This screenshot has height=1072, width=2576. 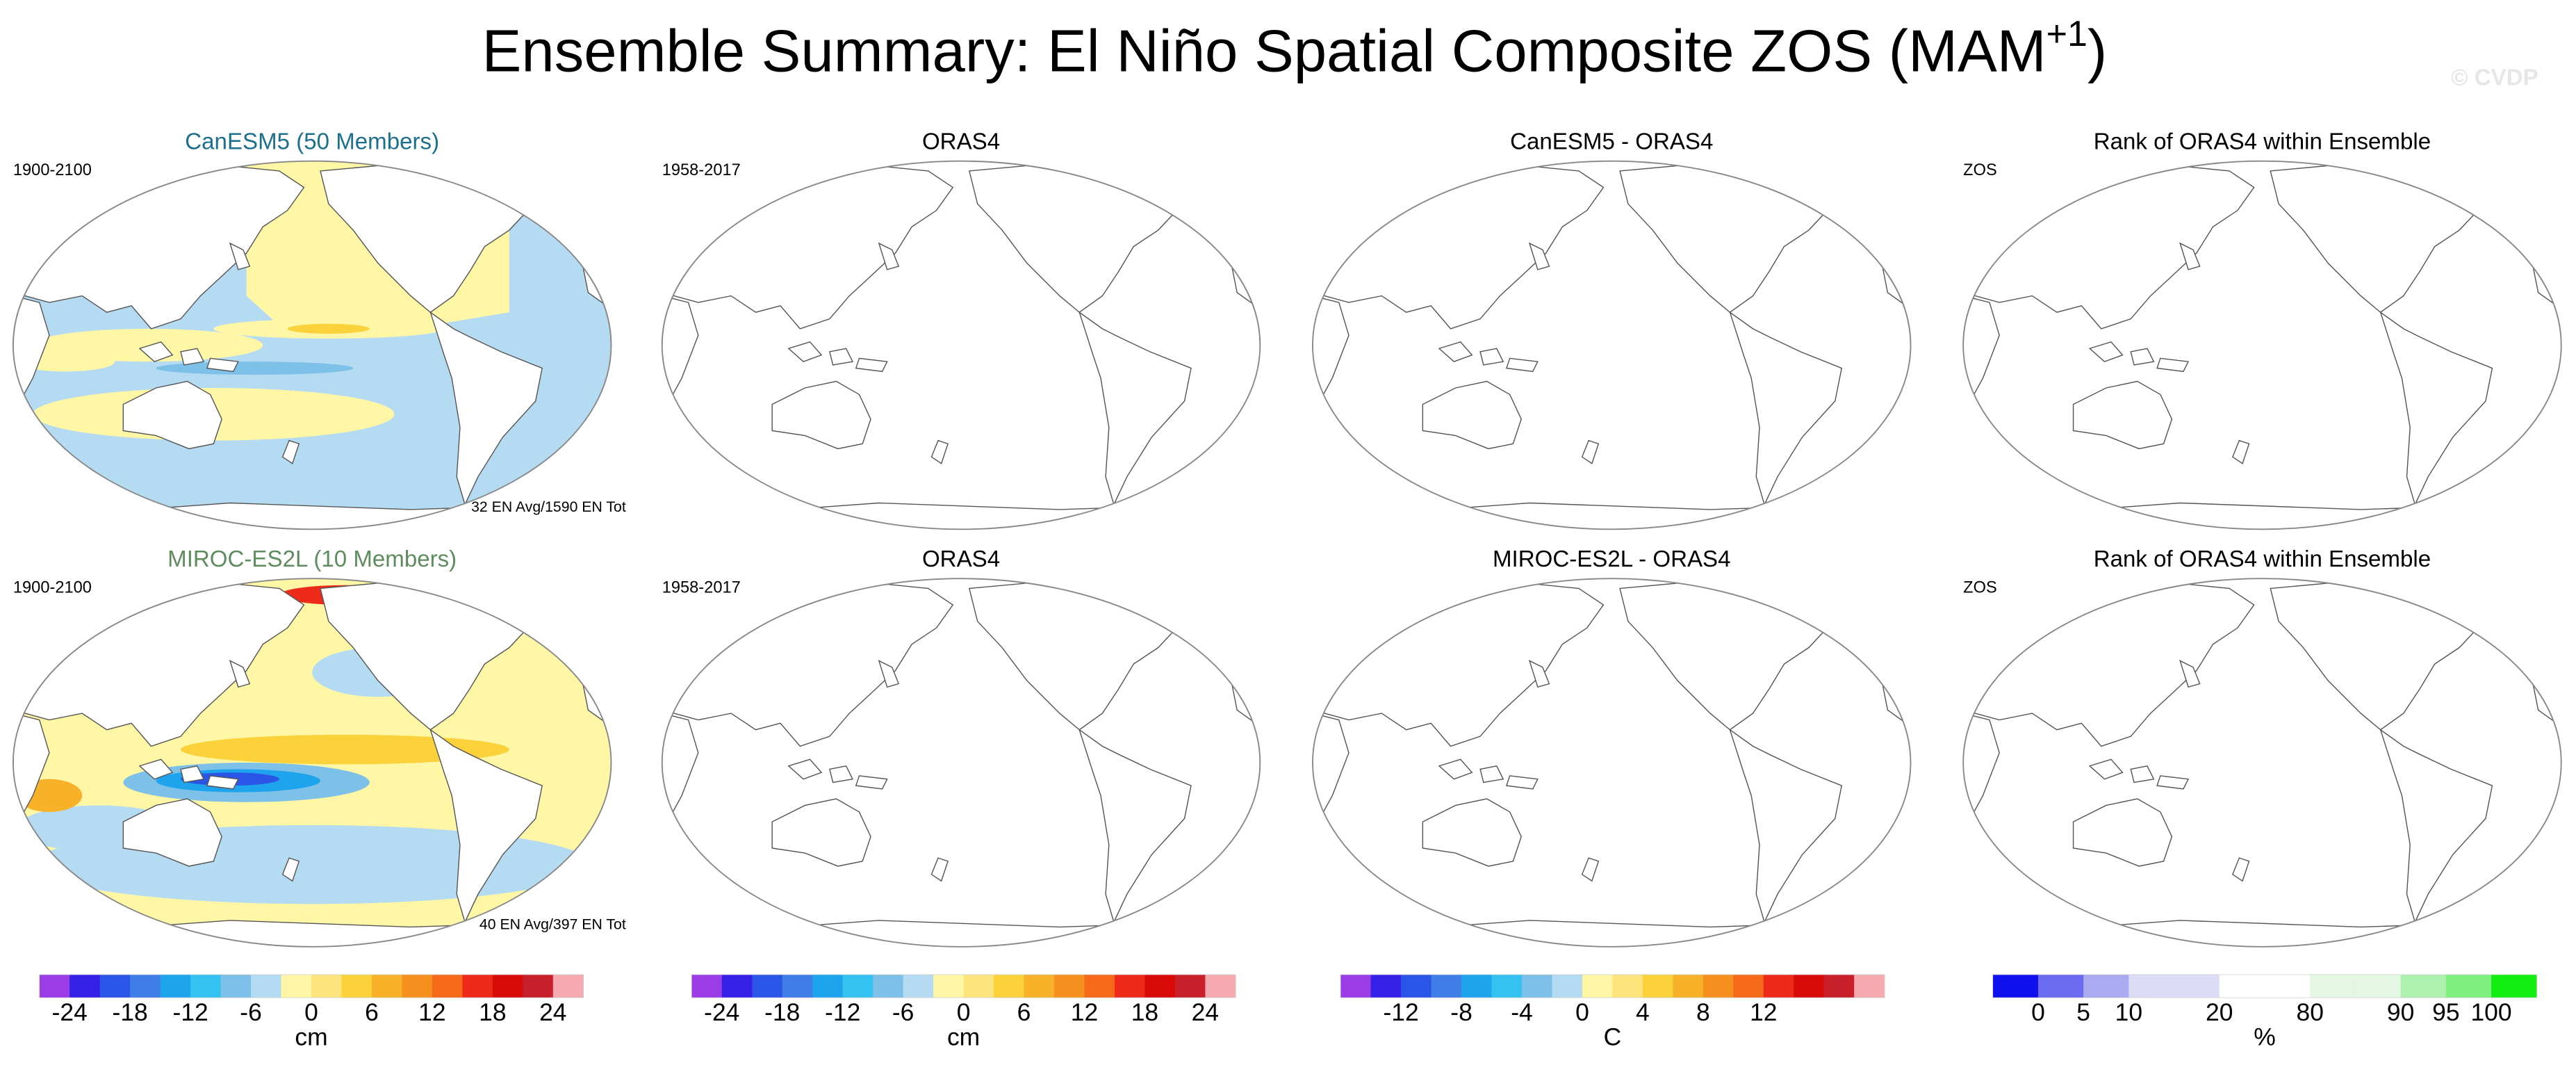 What do you see at coordinates (548, 506) in the screenshot?
I see `count-label: 32 EN Avg/1590 EN Tot` at bounding box center [548, 506].